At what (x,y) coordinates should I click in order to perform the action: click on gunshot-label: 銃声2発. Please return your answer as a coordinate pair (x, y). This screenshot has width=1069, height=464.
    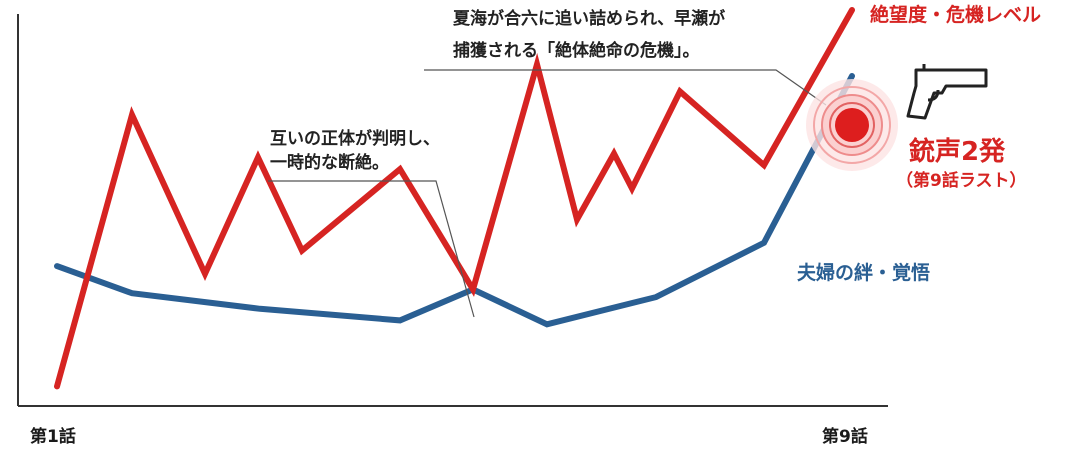
    Looking at the image, I should click on (957, 151).